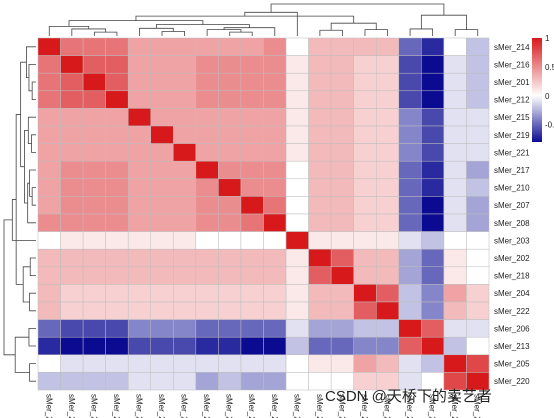 This screenshot has width=554, height=418. I want to click on column-label: sMer_214, so click(48, 406).